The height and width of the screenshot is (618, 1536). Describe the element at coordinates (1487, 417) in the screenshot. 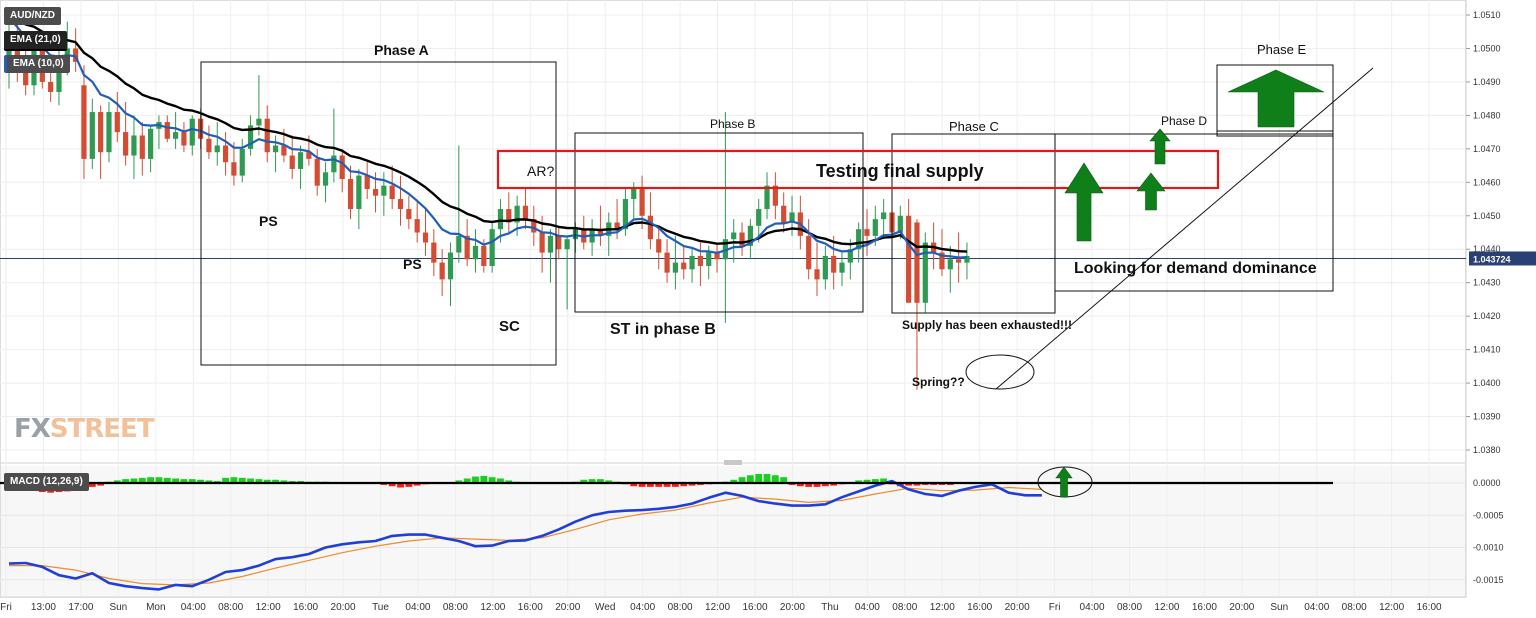

I see `y-tick-label: 1.0390` at that location.